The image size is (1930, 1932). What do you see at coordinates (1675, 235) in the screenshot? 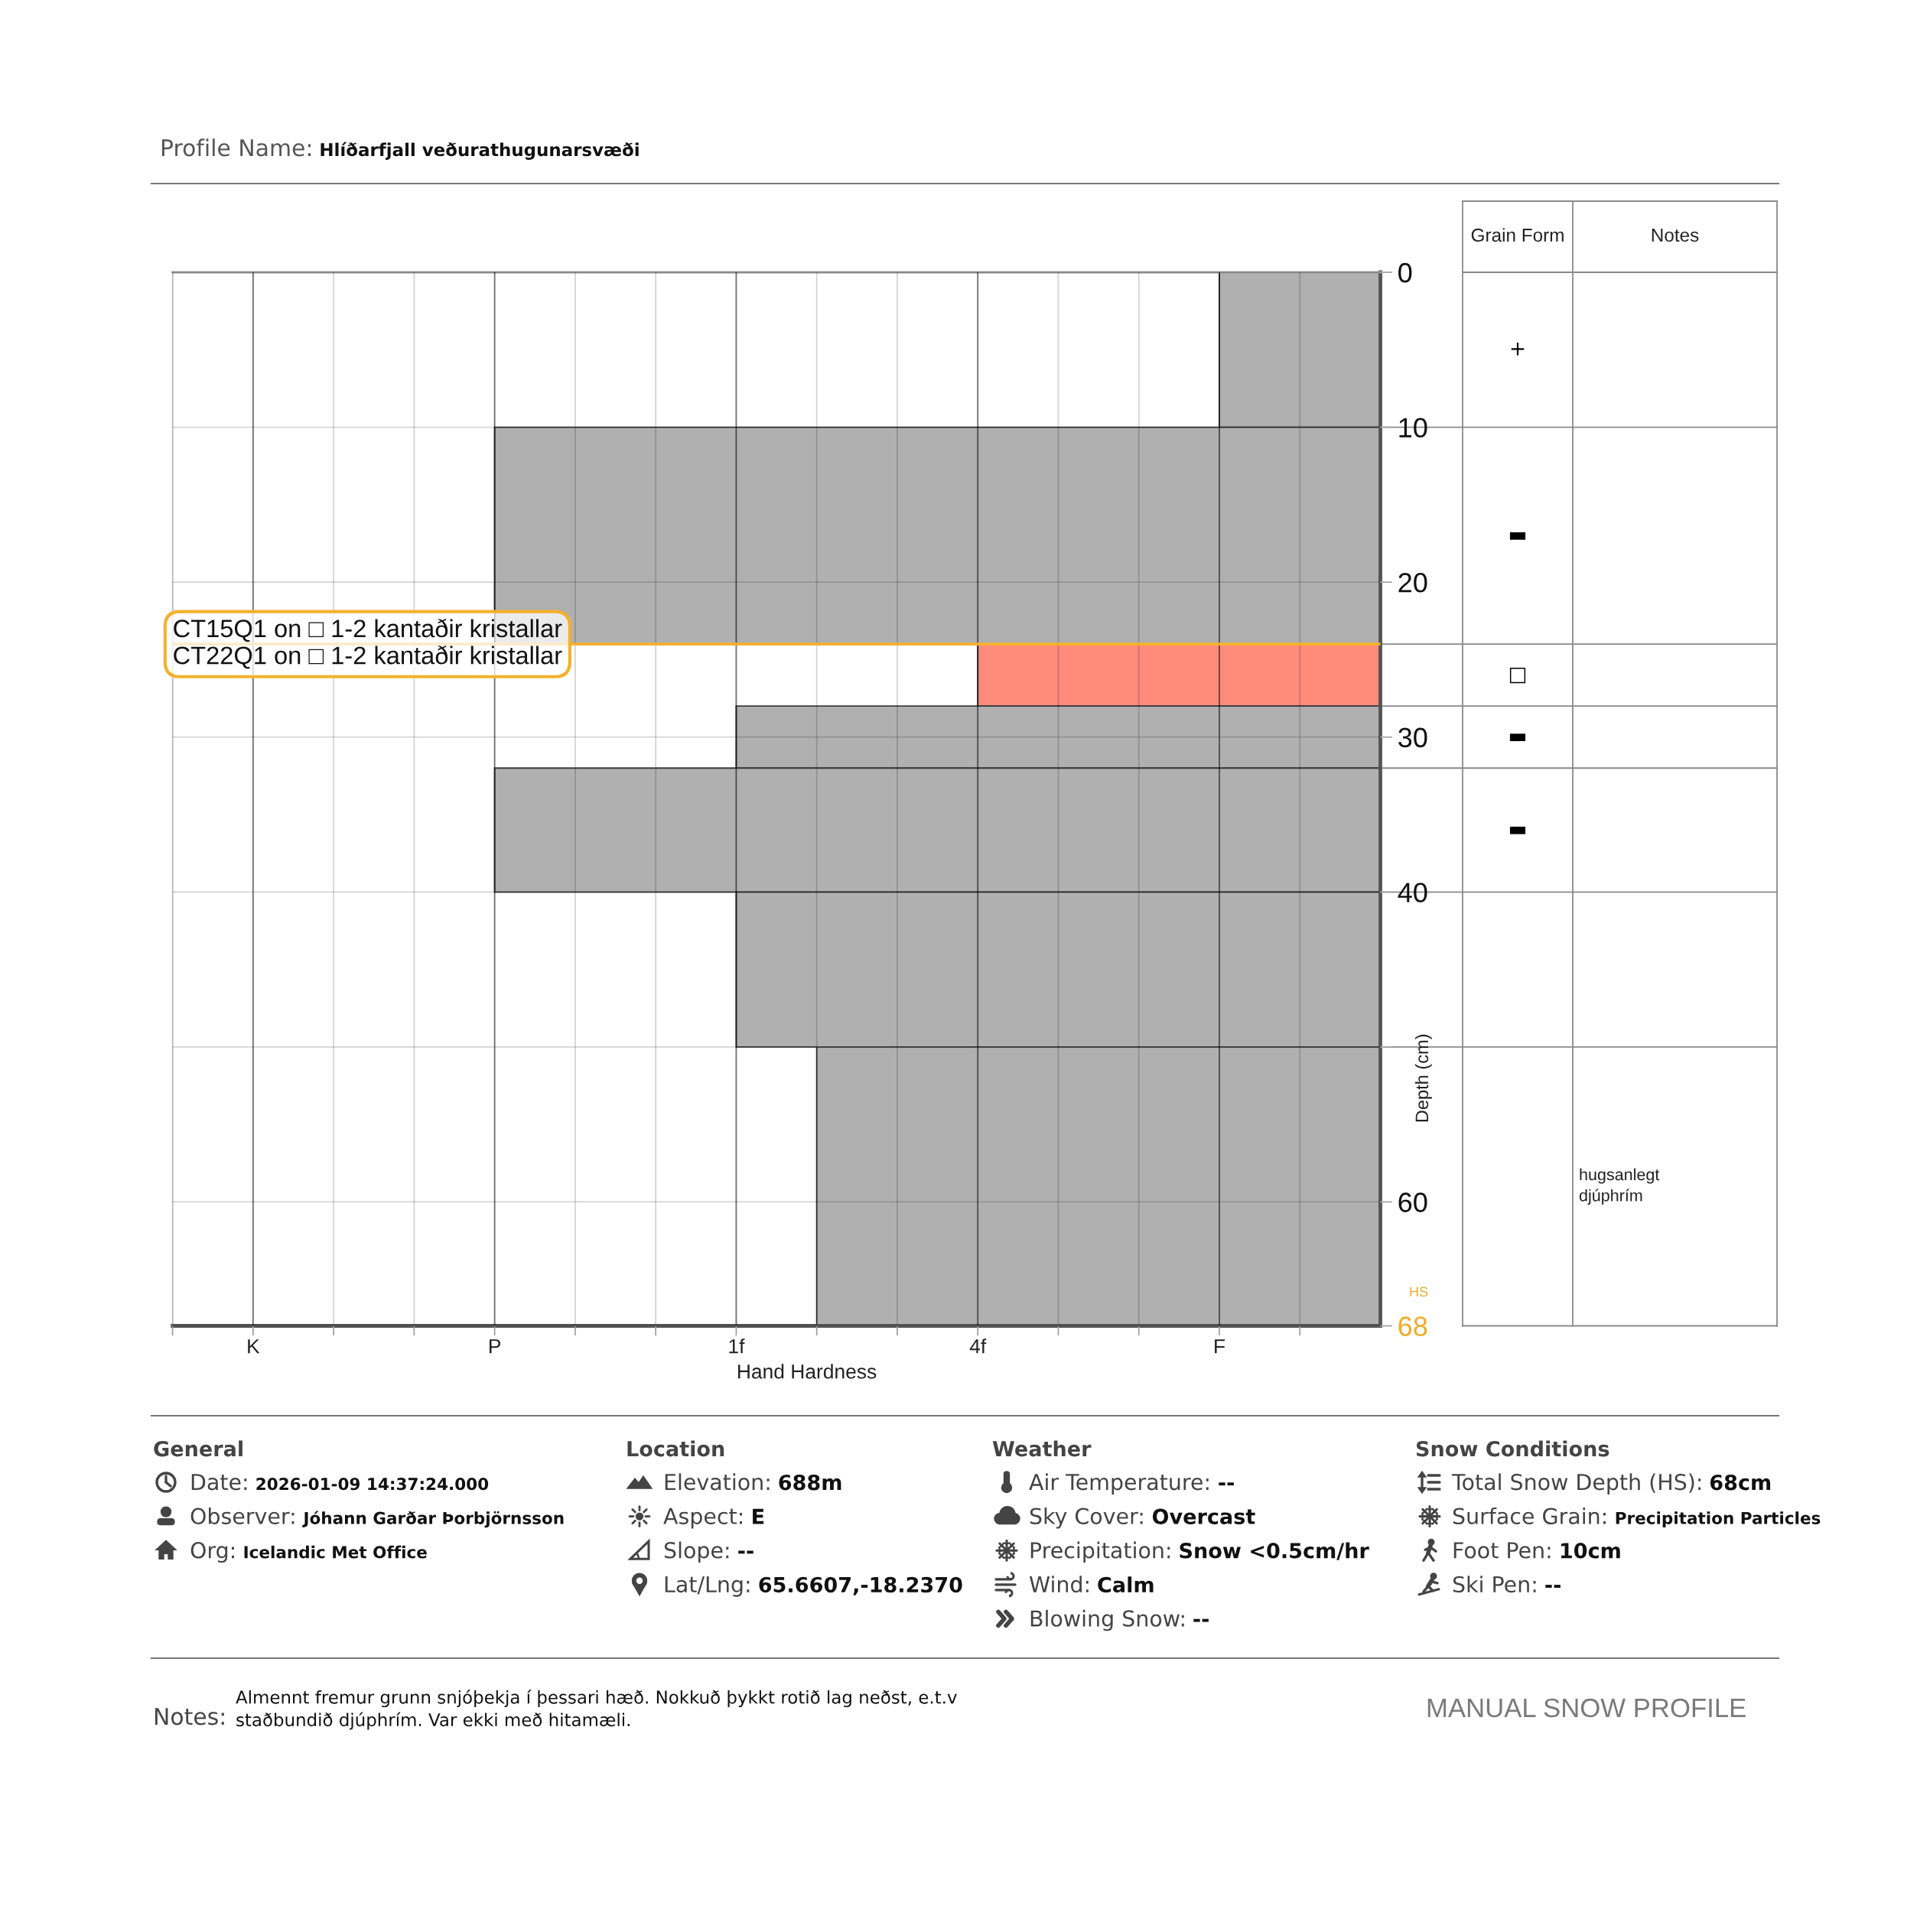
I see `text: Notes` at bounding box center [1675, 235].